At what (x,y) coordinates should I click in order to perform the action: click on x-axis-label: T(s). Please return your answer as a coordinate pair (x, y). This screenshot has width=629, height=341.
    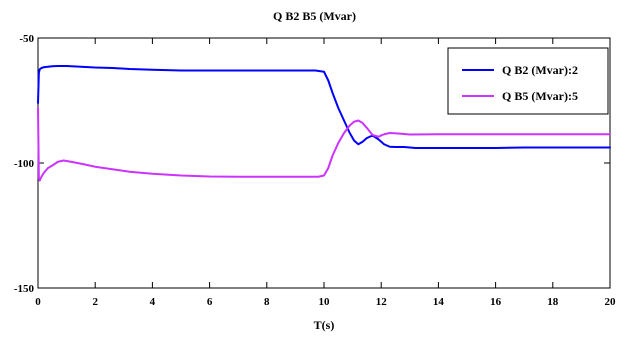
    Looking at the image, I should click on (324, 325).